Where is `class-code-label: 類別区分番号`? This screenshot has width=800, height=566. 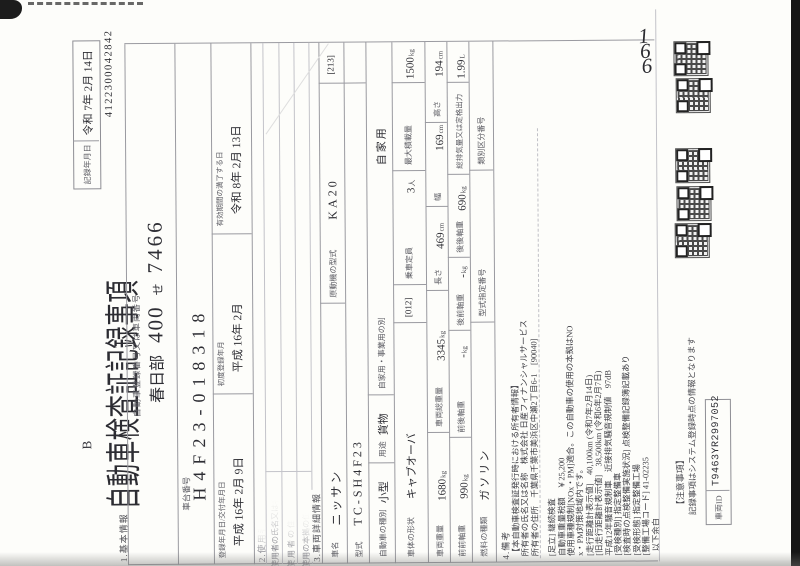 class-code-label: 類別区分番号 is located at coordinates (481, 140).